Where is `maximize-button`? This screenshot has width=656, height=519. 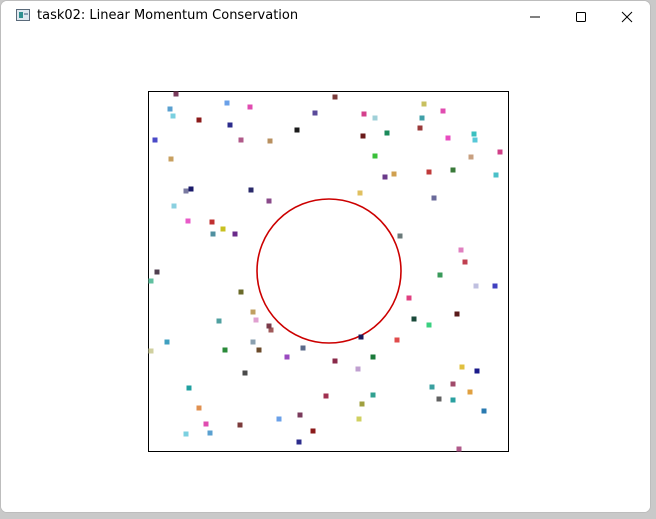
maximize-button is located at coordinates (581, 16).